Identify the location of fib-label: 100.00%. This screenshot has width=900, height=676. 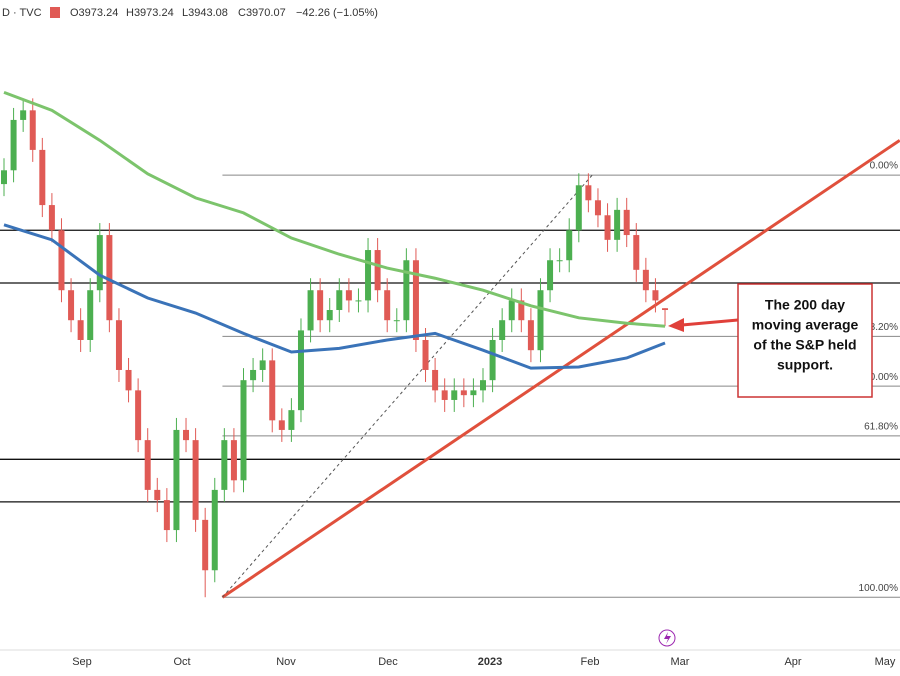
(879, 588).